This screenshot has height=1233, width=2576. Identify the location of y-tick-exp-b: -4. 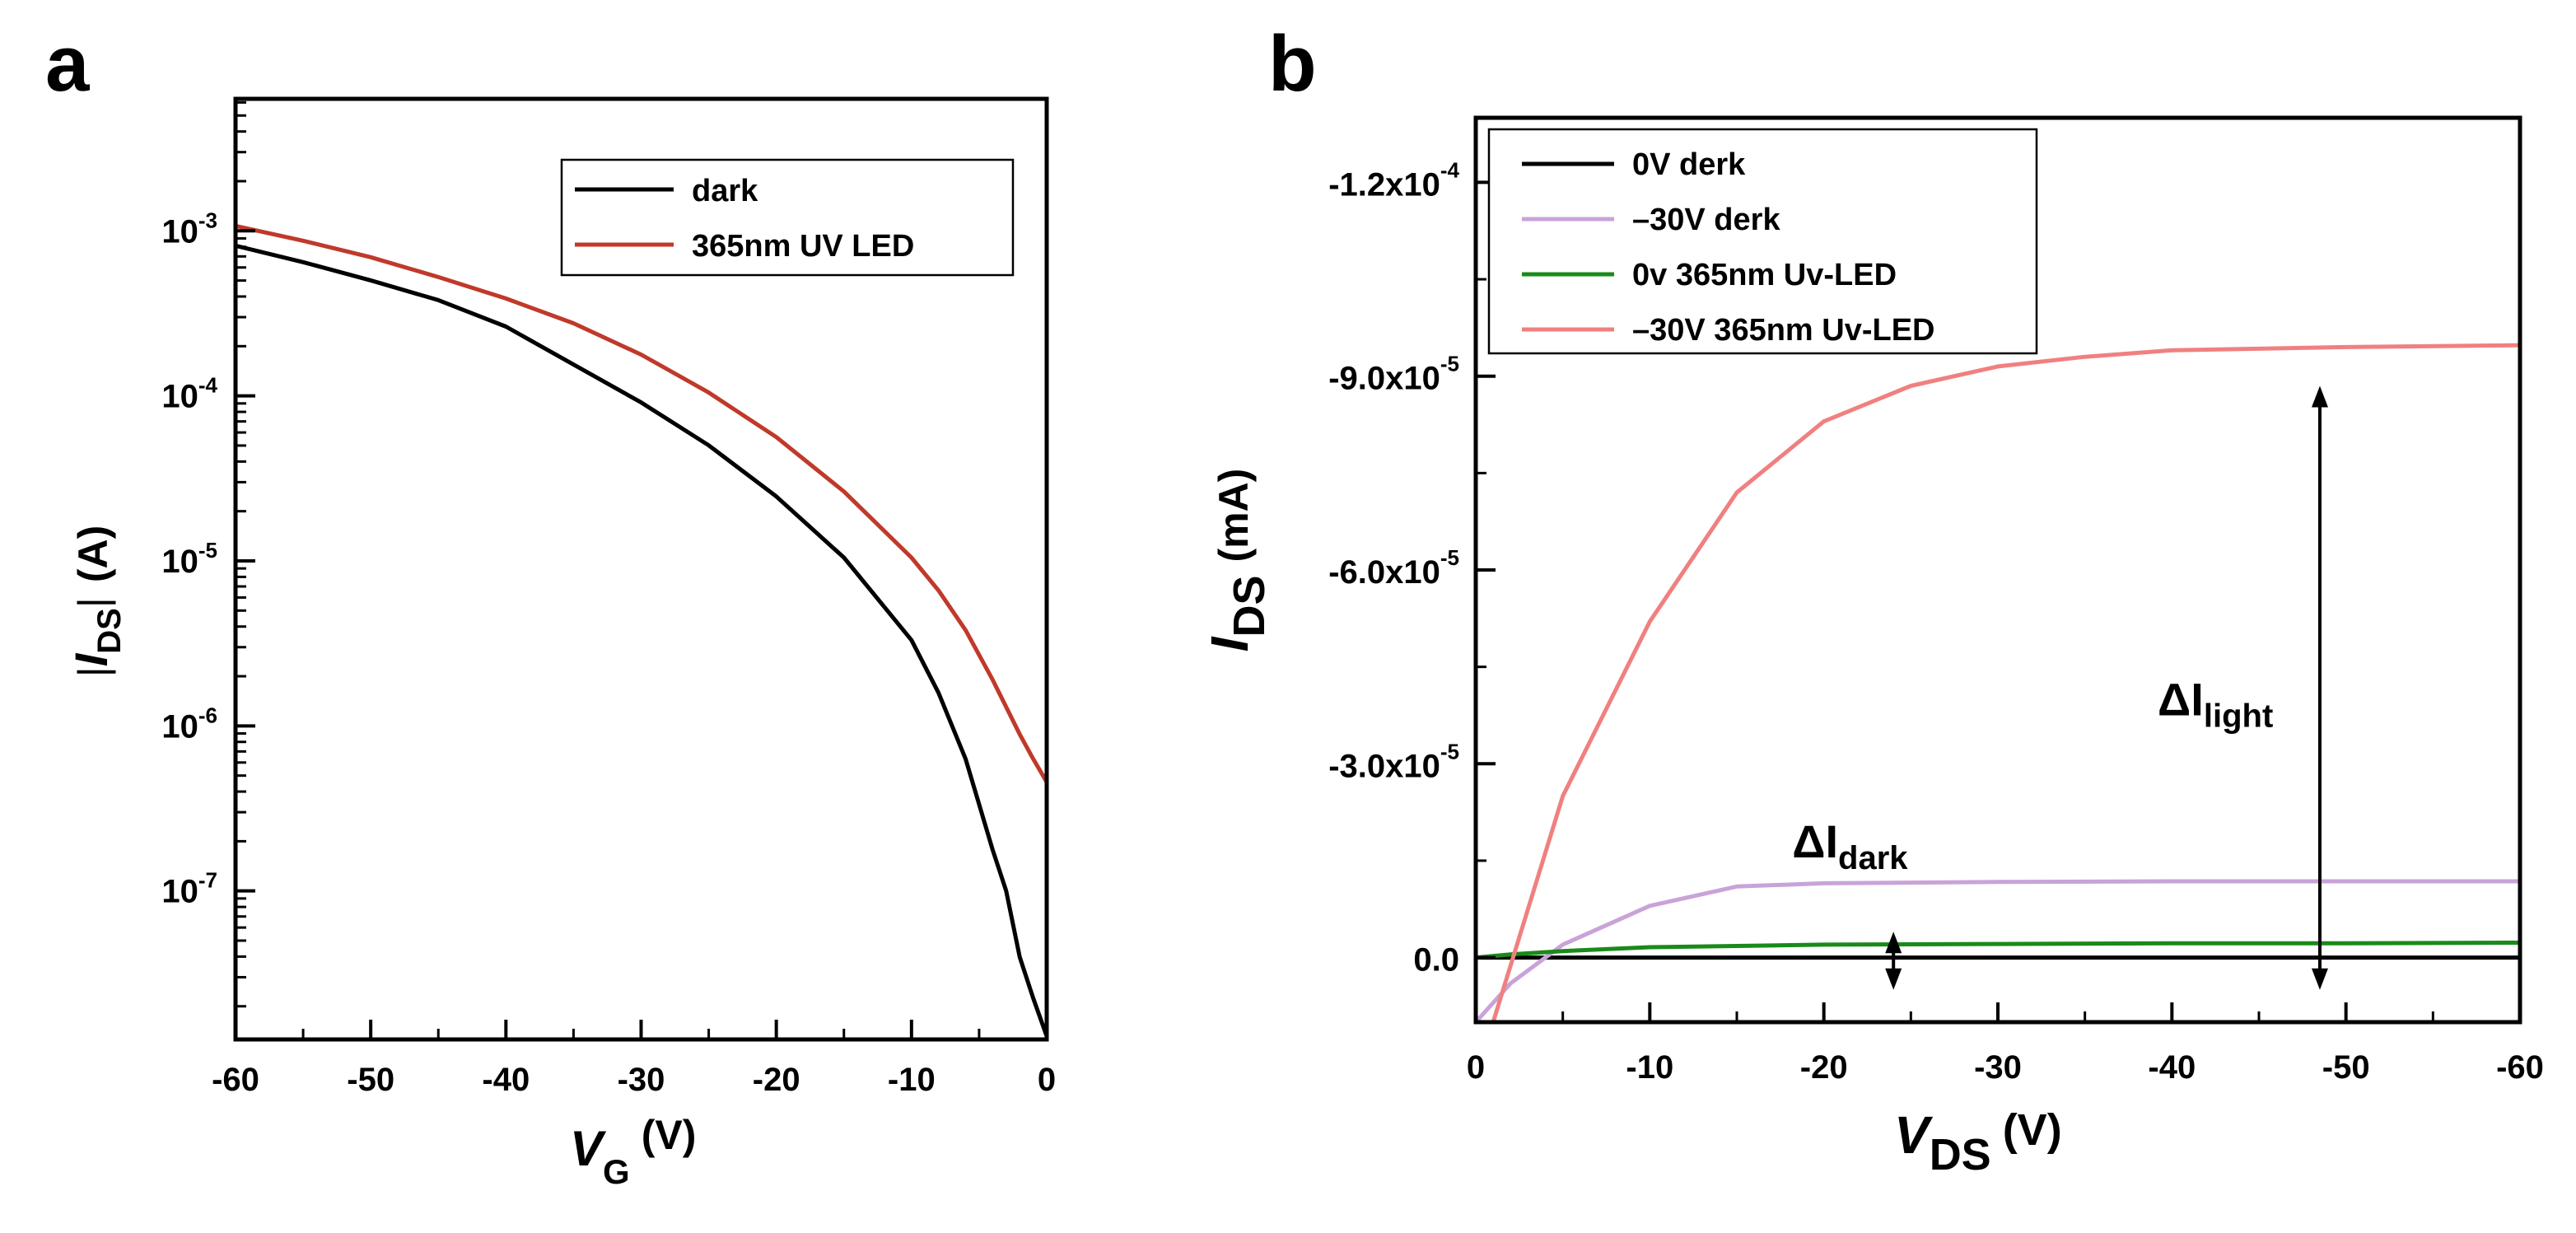
(1450, 169).